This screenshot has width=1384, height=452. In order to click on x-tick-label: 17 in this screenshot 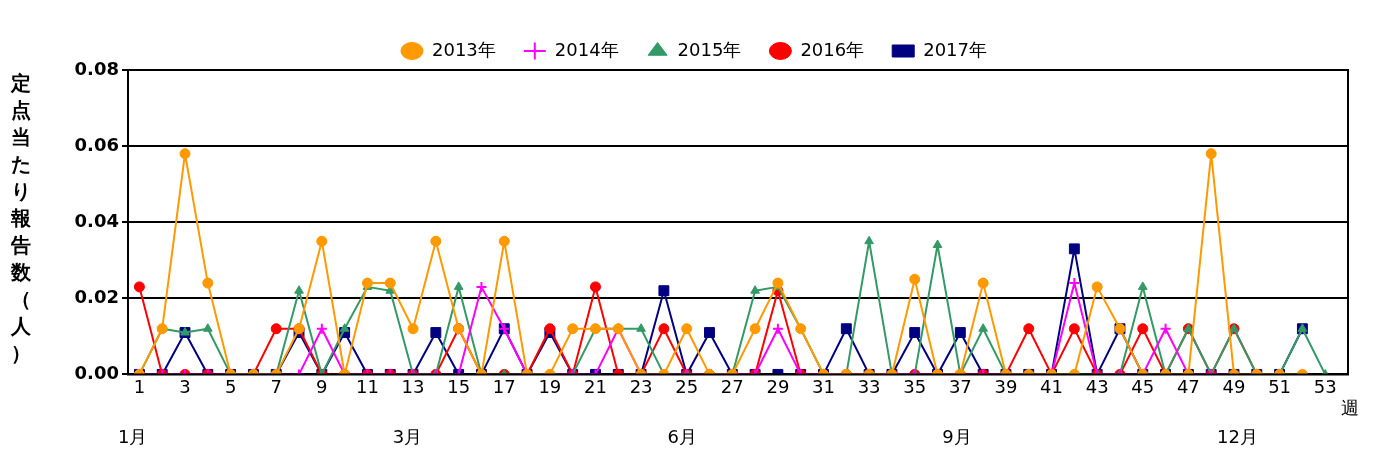, I will do `click(504, 386)`.